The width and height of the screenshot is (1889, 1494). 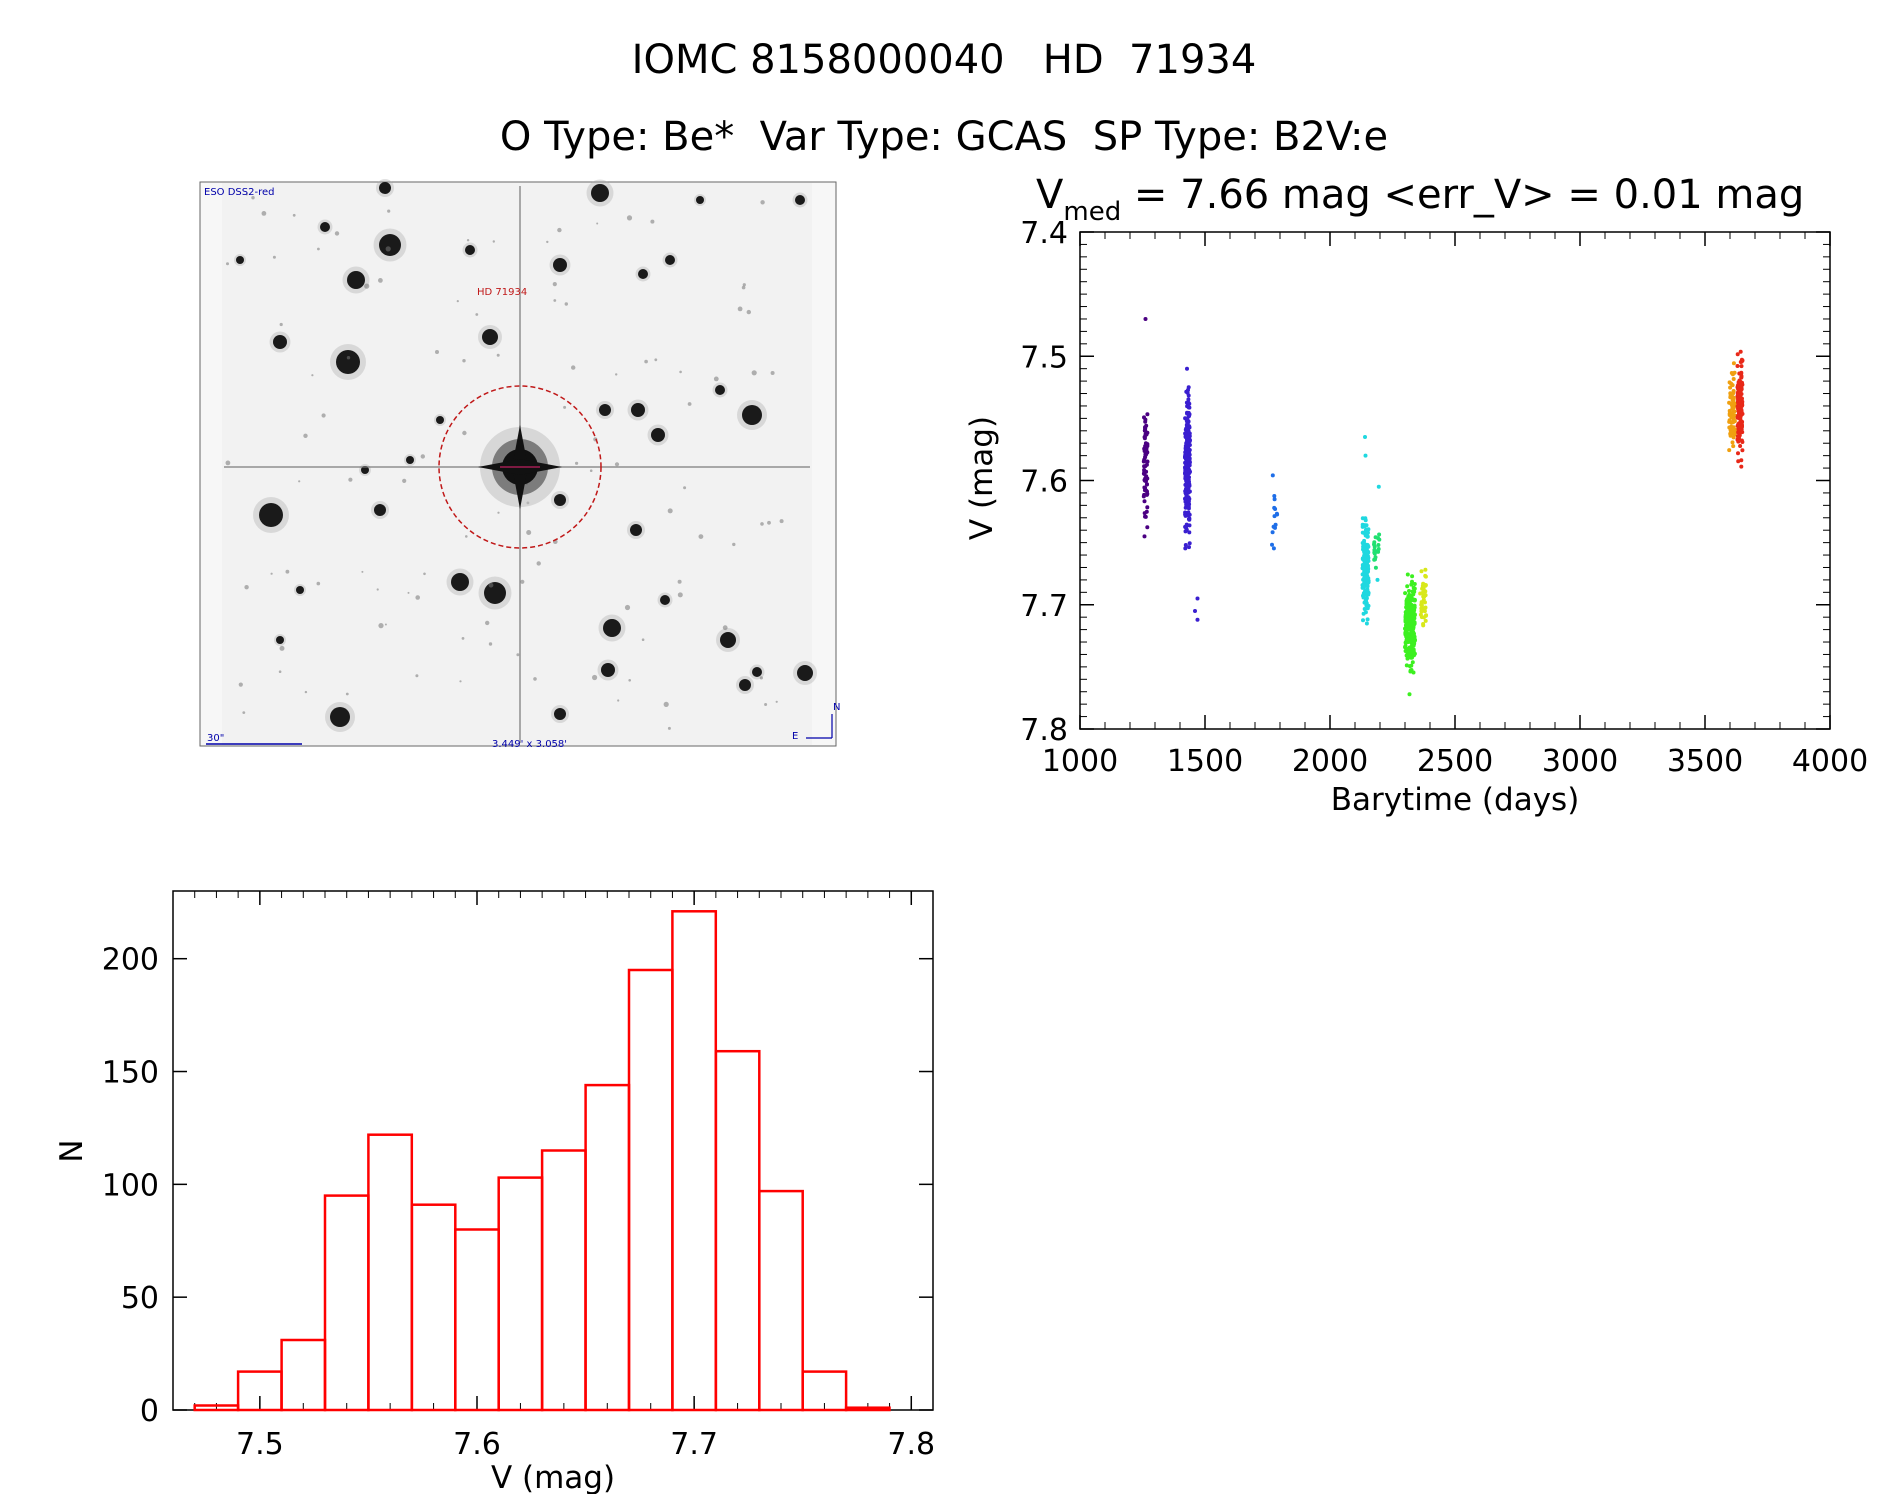 I want to click on light-curve-xlabel: Barytime (days), so click(x=1455, y=800).